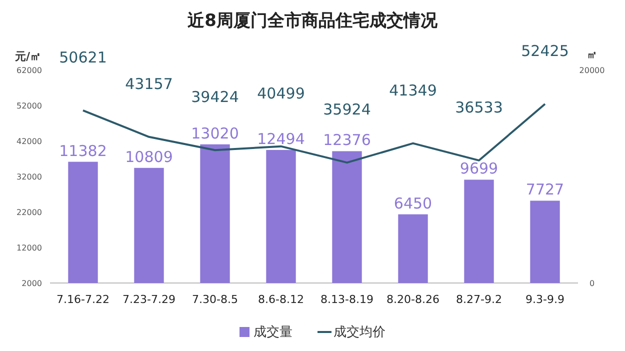 Image resolution: width=625 pixels, height=351 pixels. What do you see at coordinates (413, 299) in the screenshot?
I see `x-tick-label: 8.20-8.26` at bounding box center [413, 299].